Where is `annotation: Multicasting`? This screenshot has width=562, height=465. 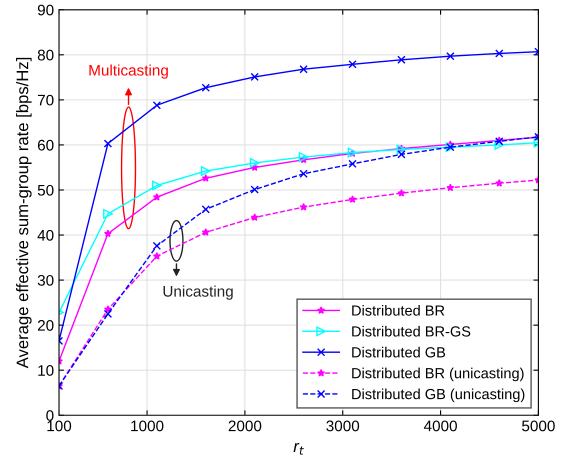 annotation: Multicasting is located at coordinates (128, 71).